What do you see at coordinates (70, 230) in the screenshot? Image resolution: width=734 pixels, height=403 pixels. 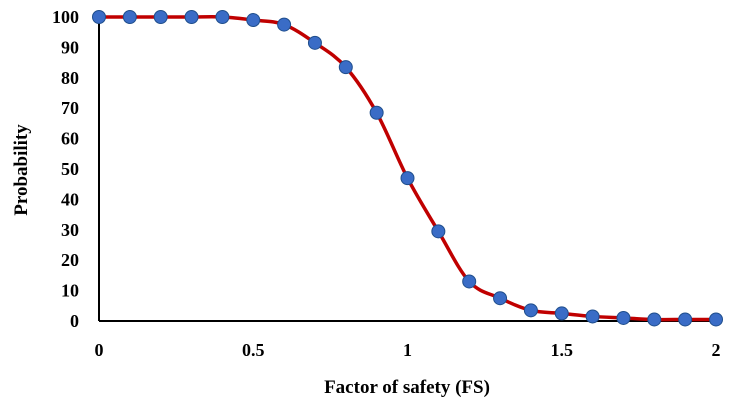 I see `y-tick-label: 30` at bounding box center [70, 230].